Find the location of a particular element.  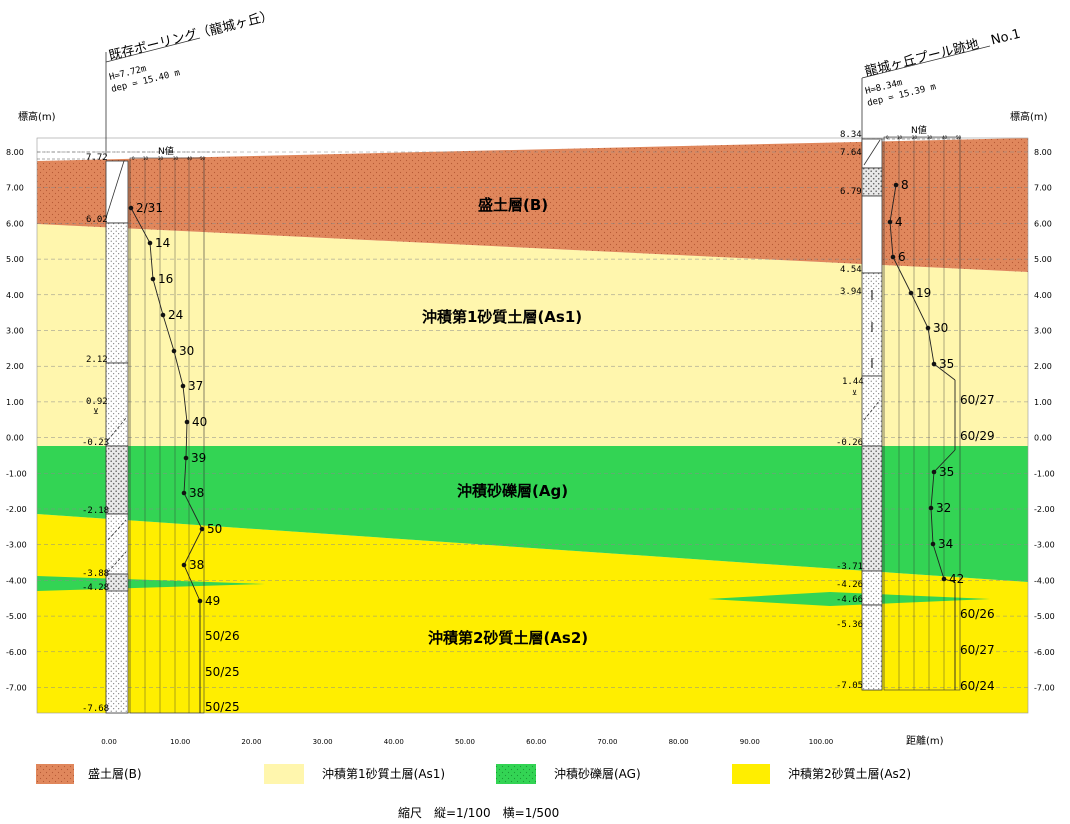

borehole-2-boundary: -0.26 is located at coordinates (849, 443).